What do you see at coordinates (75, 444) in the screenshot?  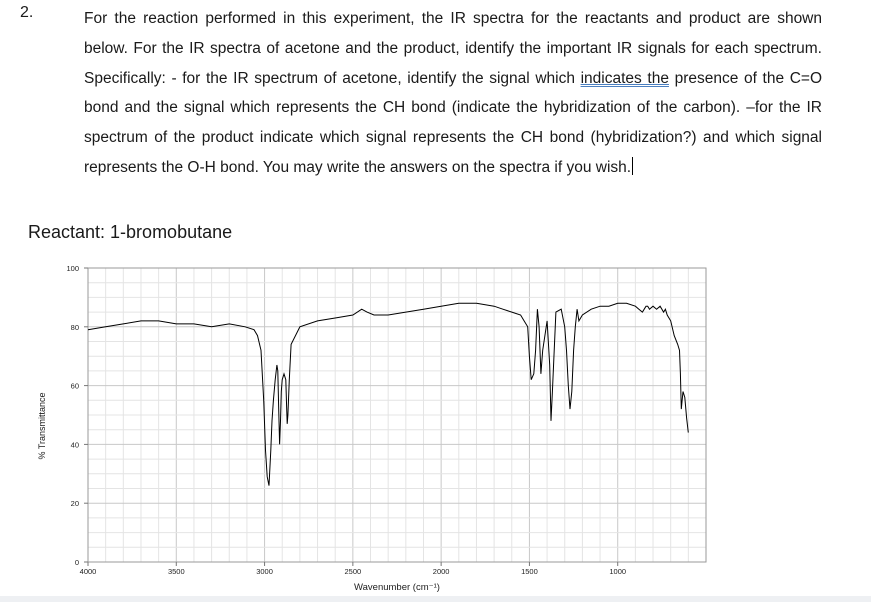 I see `y-tick-label: 40` at bounding box center [75, 444].